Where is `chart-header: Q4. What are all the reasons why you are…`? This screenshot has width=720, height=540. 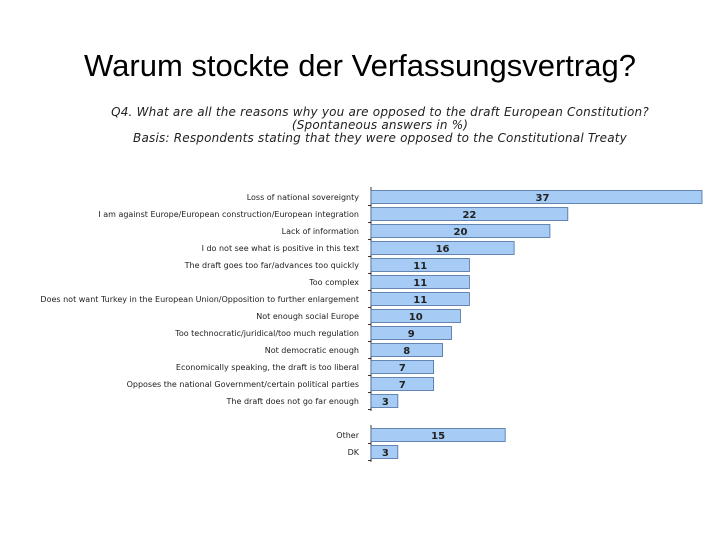 chart-header: Q4. What are all the reasons why you are… is located at coordinates (380, 125).